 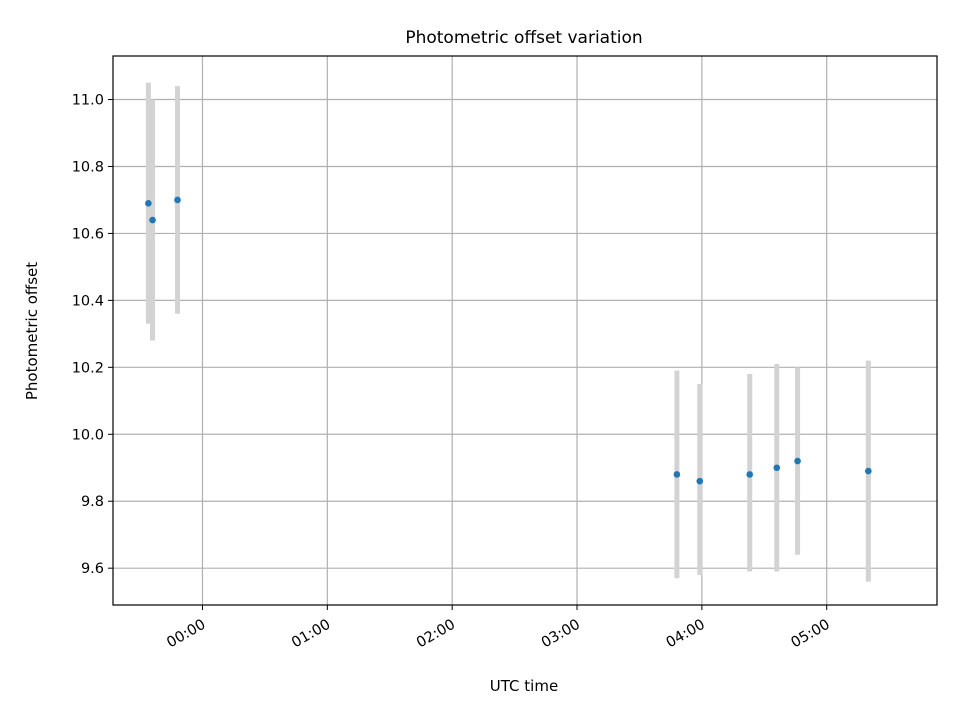 I want to click on y-tick-label: 9.6, so click(x=92, y=569).